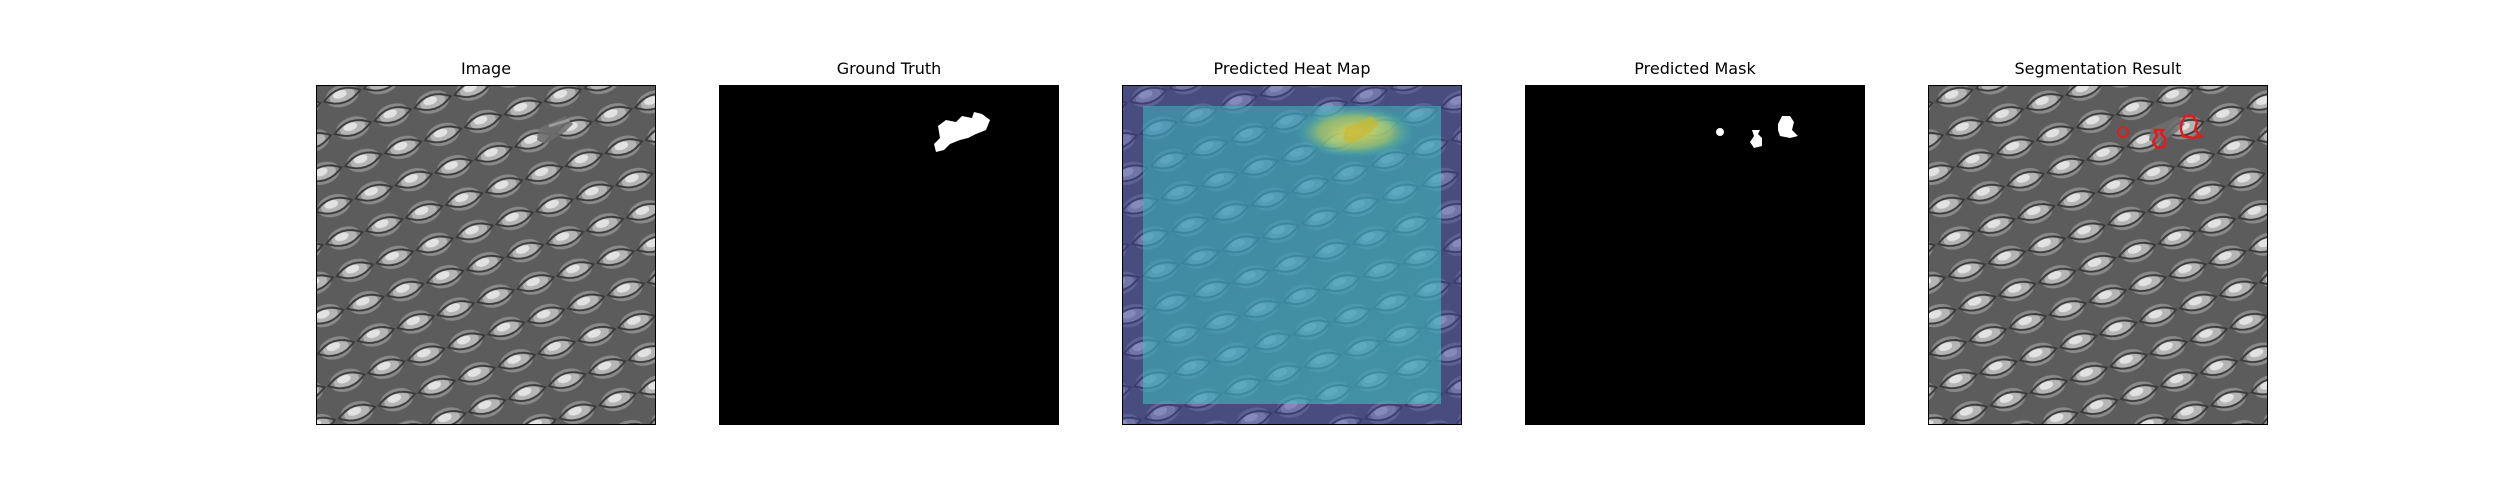  Describe the element at coordinates (889, 68) in the screenshot. I see `panel-title-ground-truth: Ground Truth` at that location.